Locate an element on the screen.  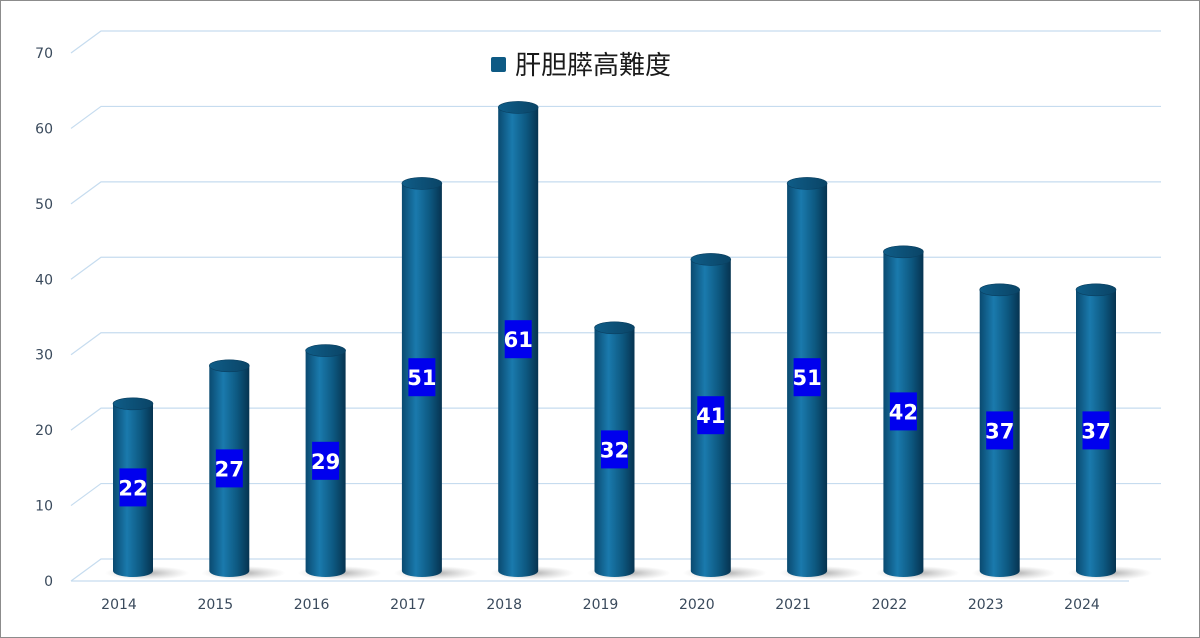
x-tick-label: 2023 is located at coordinates (986, 605).